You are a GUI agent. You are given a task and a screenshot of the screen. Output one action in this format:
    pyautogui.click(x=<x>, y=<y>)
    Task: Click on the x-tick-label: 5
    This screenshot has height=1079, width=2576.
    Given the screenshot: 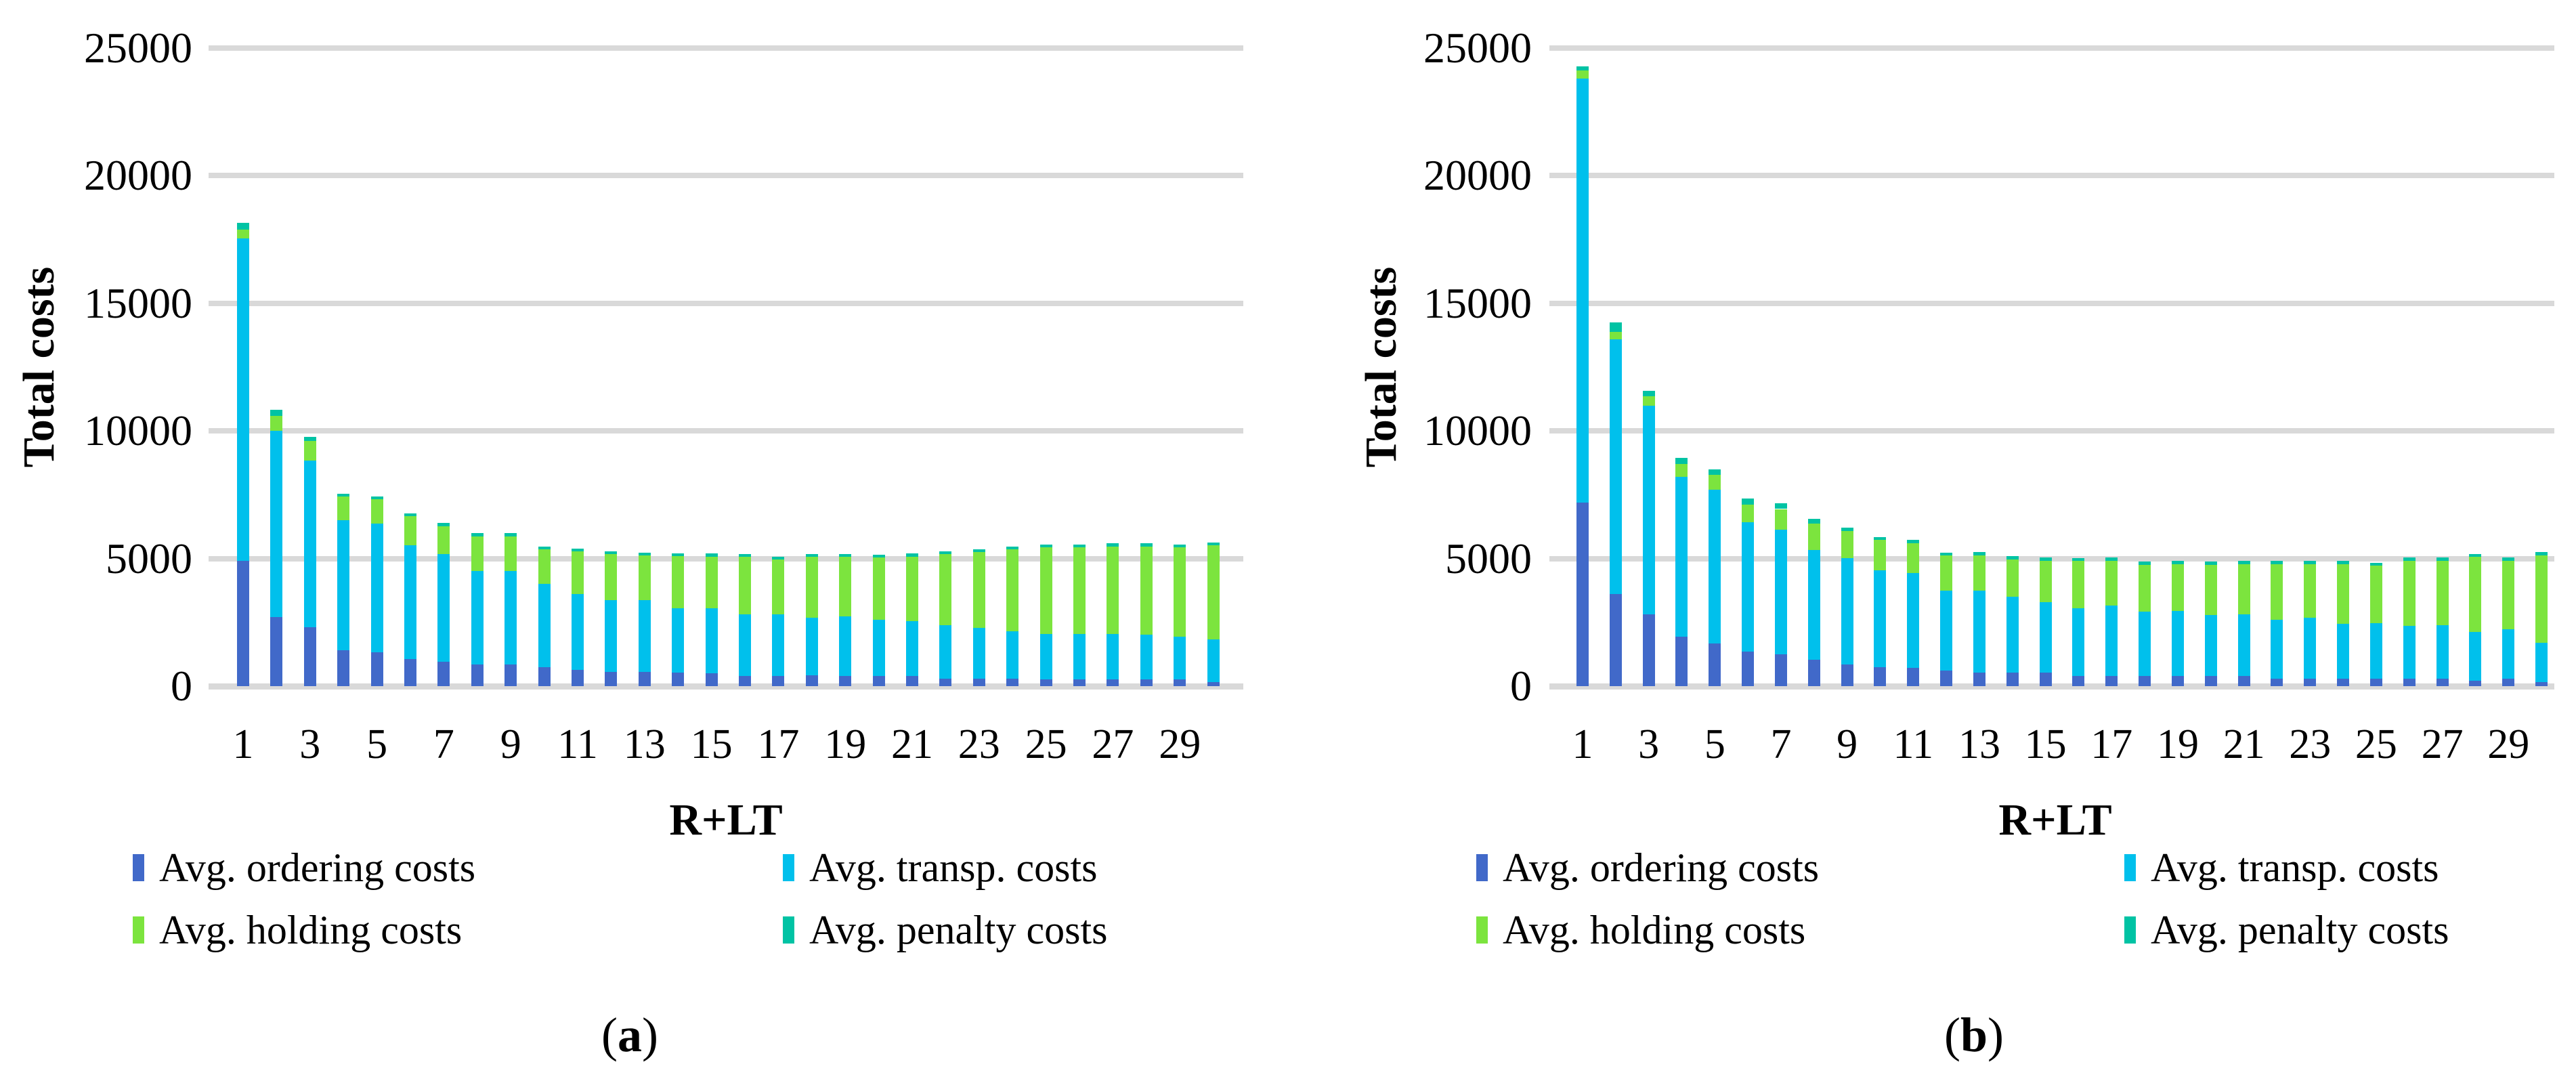 What is the action you would take?
    pyautogui.click(x=1714, y=744)
    